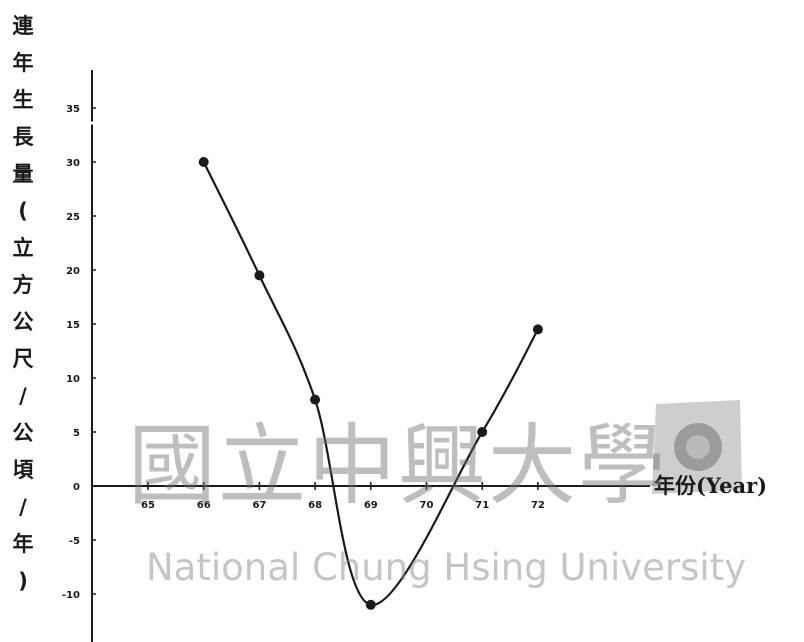  I want to click on x-tick-label: 66, so click(204, 505).